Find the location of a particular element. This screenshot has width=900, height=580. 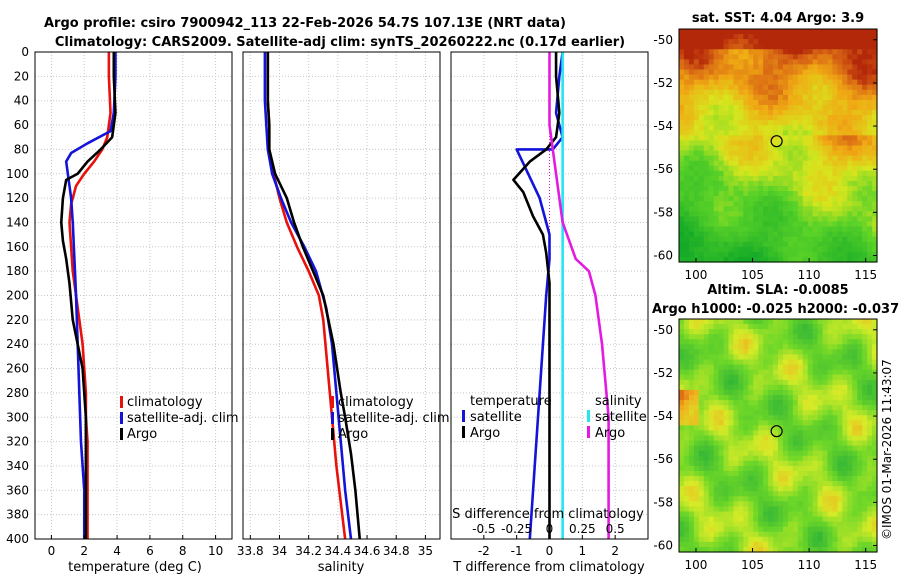

sla-lon-tick-labels: 100 105 110 115 is located at coordinates (781, 560).